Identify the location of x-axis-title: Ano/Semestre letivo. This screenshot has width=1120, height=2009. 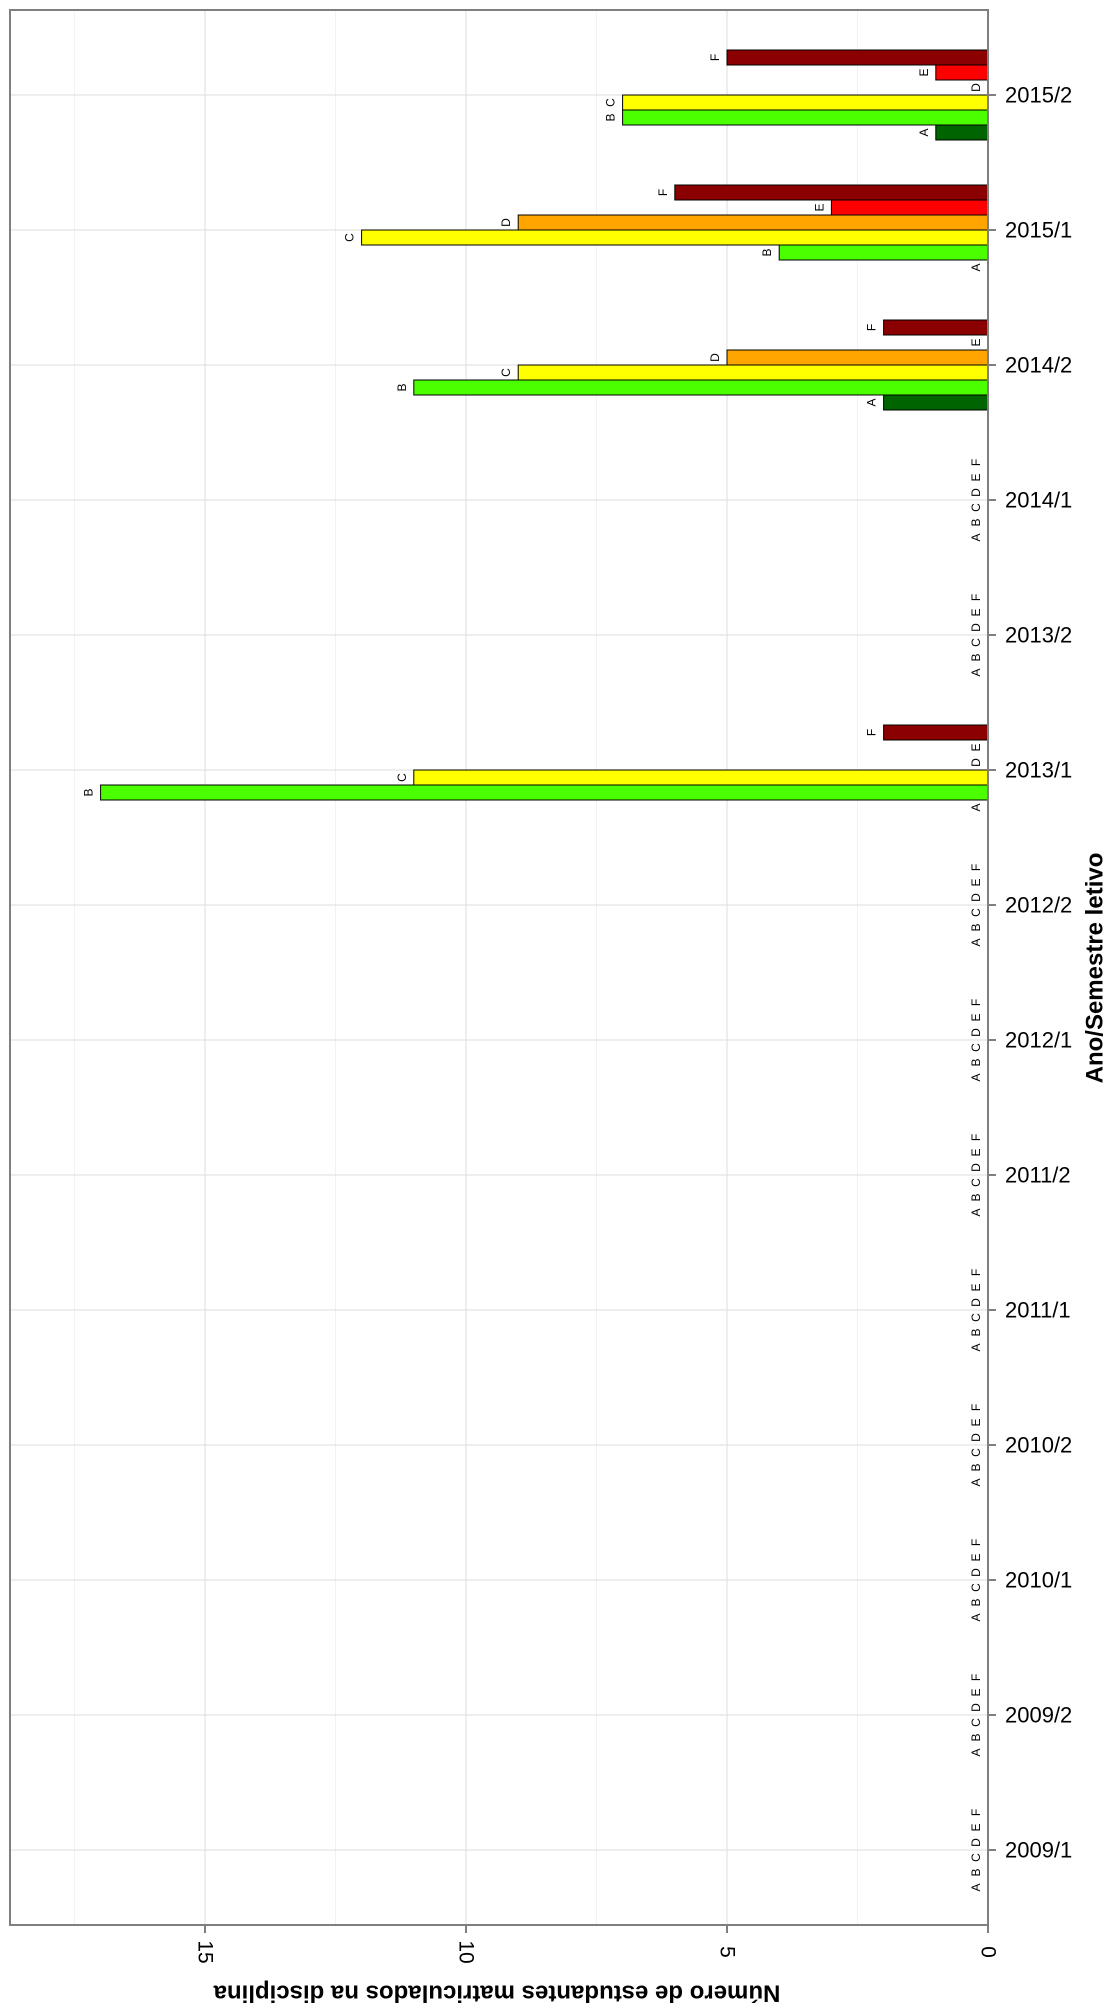
(1095, 968).